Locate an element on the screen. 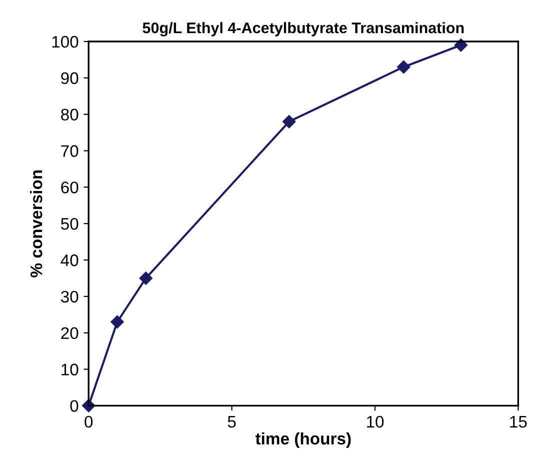 Image resolution: width=537 pixels, height=461 pixels. y-tick-label: 60 is located at coordinates (69, 188).